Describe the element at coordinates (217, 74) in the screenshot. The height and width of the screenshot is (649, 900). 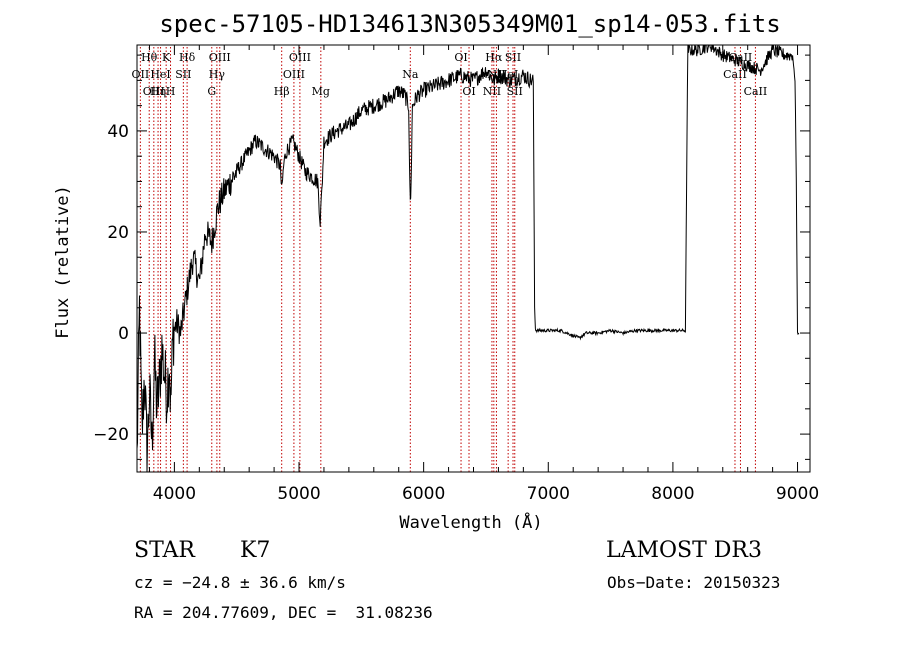
I see `line-label-10: Hγ` at that location.